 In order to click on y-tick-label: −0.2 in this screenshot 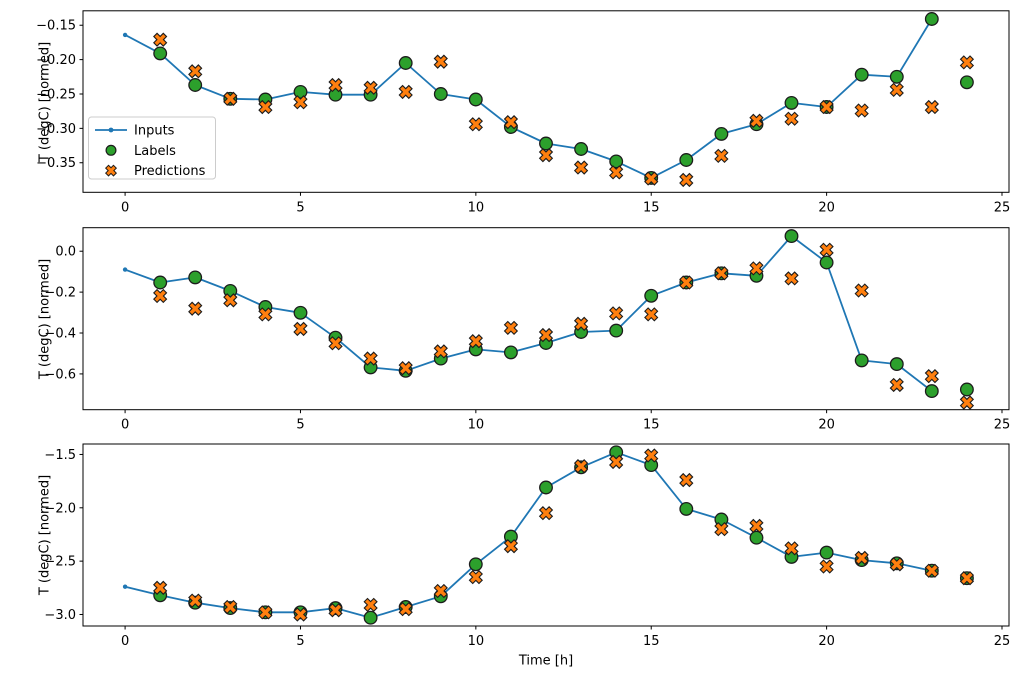, I will do `click(60, 293)`.